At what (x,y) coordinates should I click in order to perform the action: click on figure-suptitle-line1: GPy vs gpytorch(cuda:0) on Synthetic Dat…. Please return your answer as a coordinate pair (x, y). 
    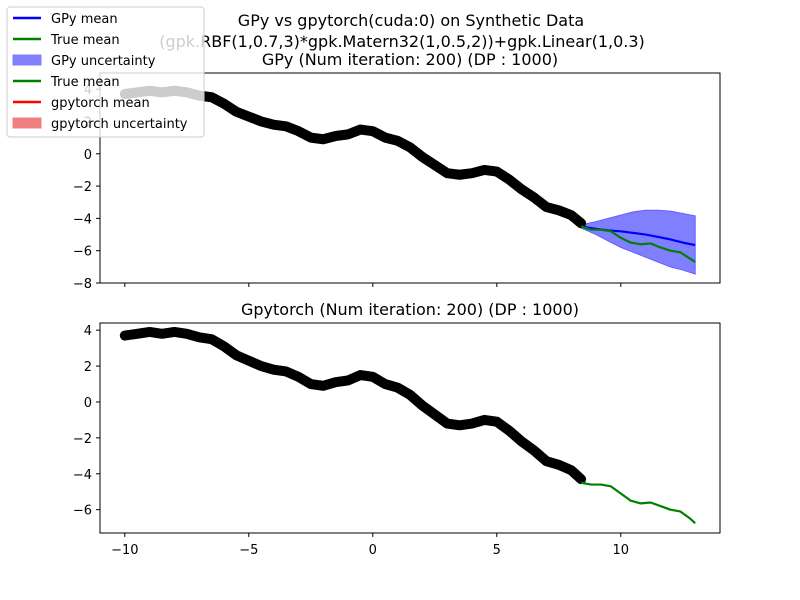
    Looking at the image, I should click on (411, 20).